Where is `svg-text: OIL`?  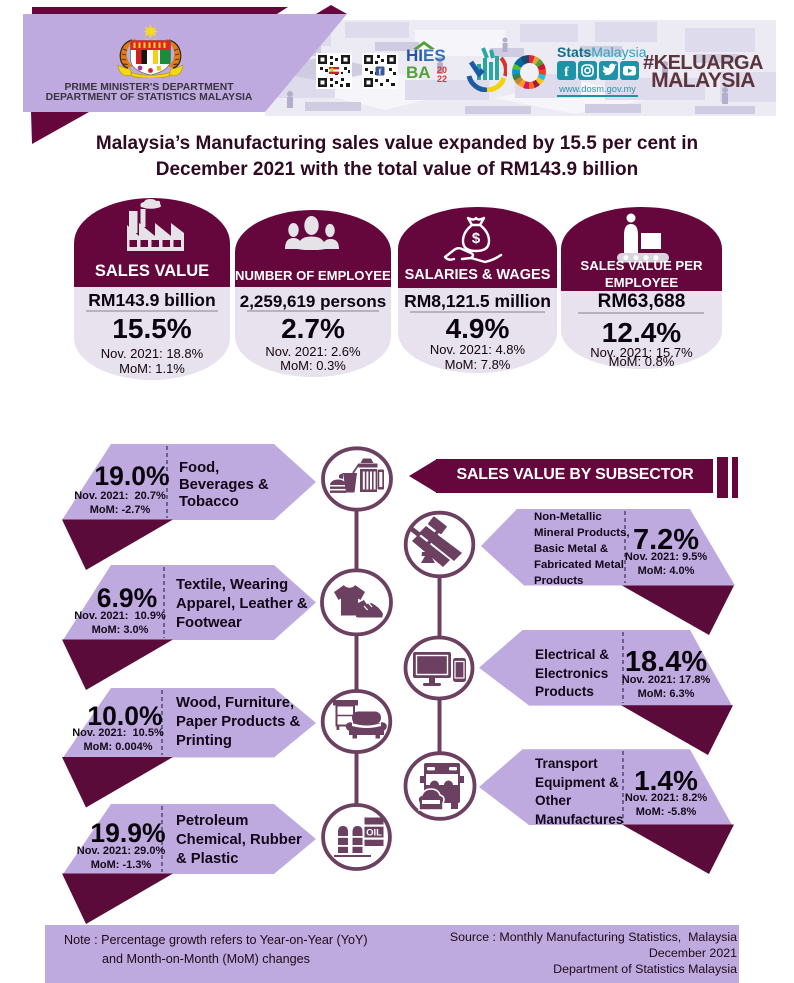 svg-text: OIL is located at coordinates (374, 833).